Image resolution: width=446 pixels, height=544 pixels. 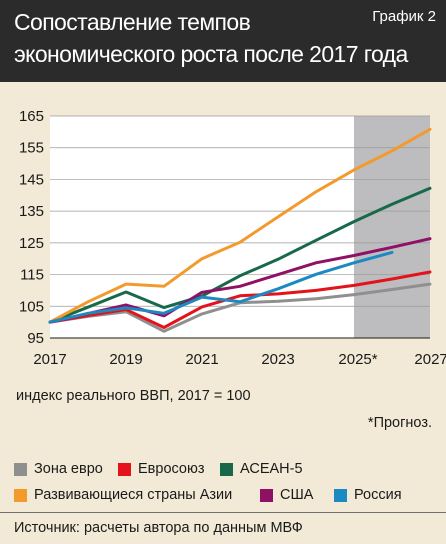 I want to click on legend-item: США, so click(x=286, y=495).